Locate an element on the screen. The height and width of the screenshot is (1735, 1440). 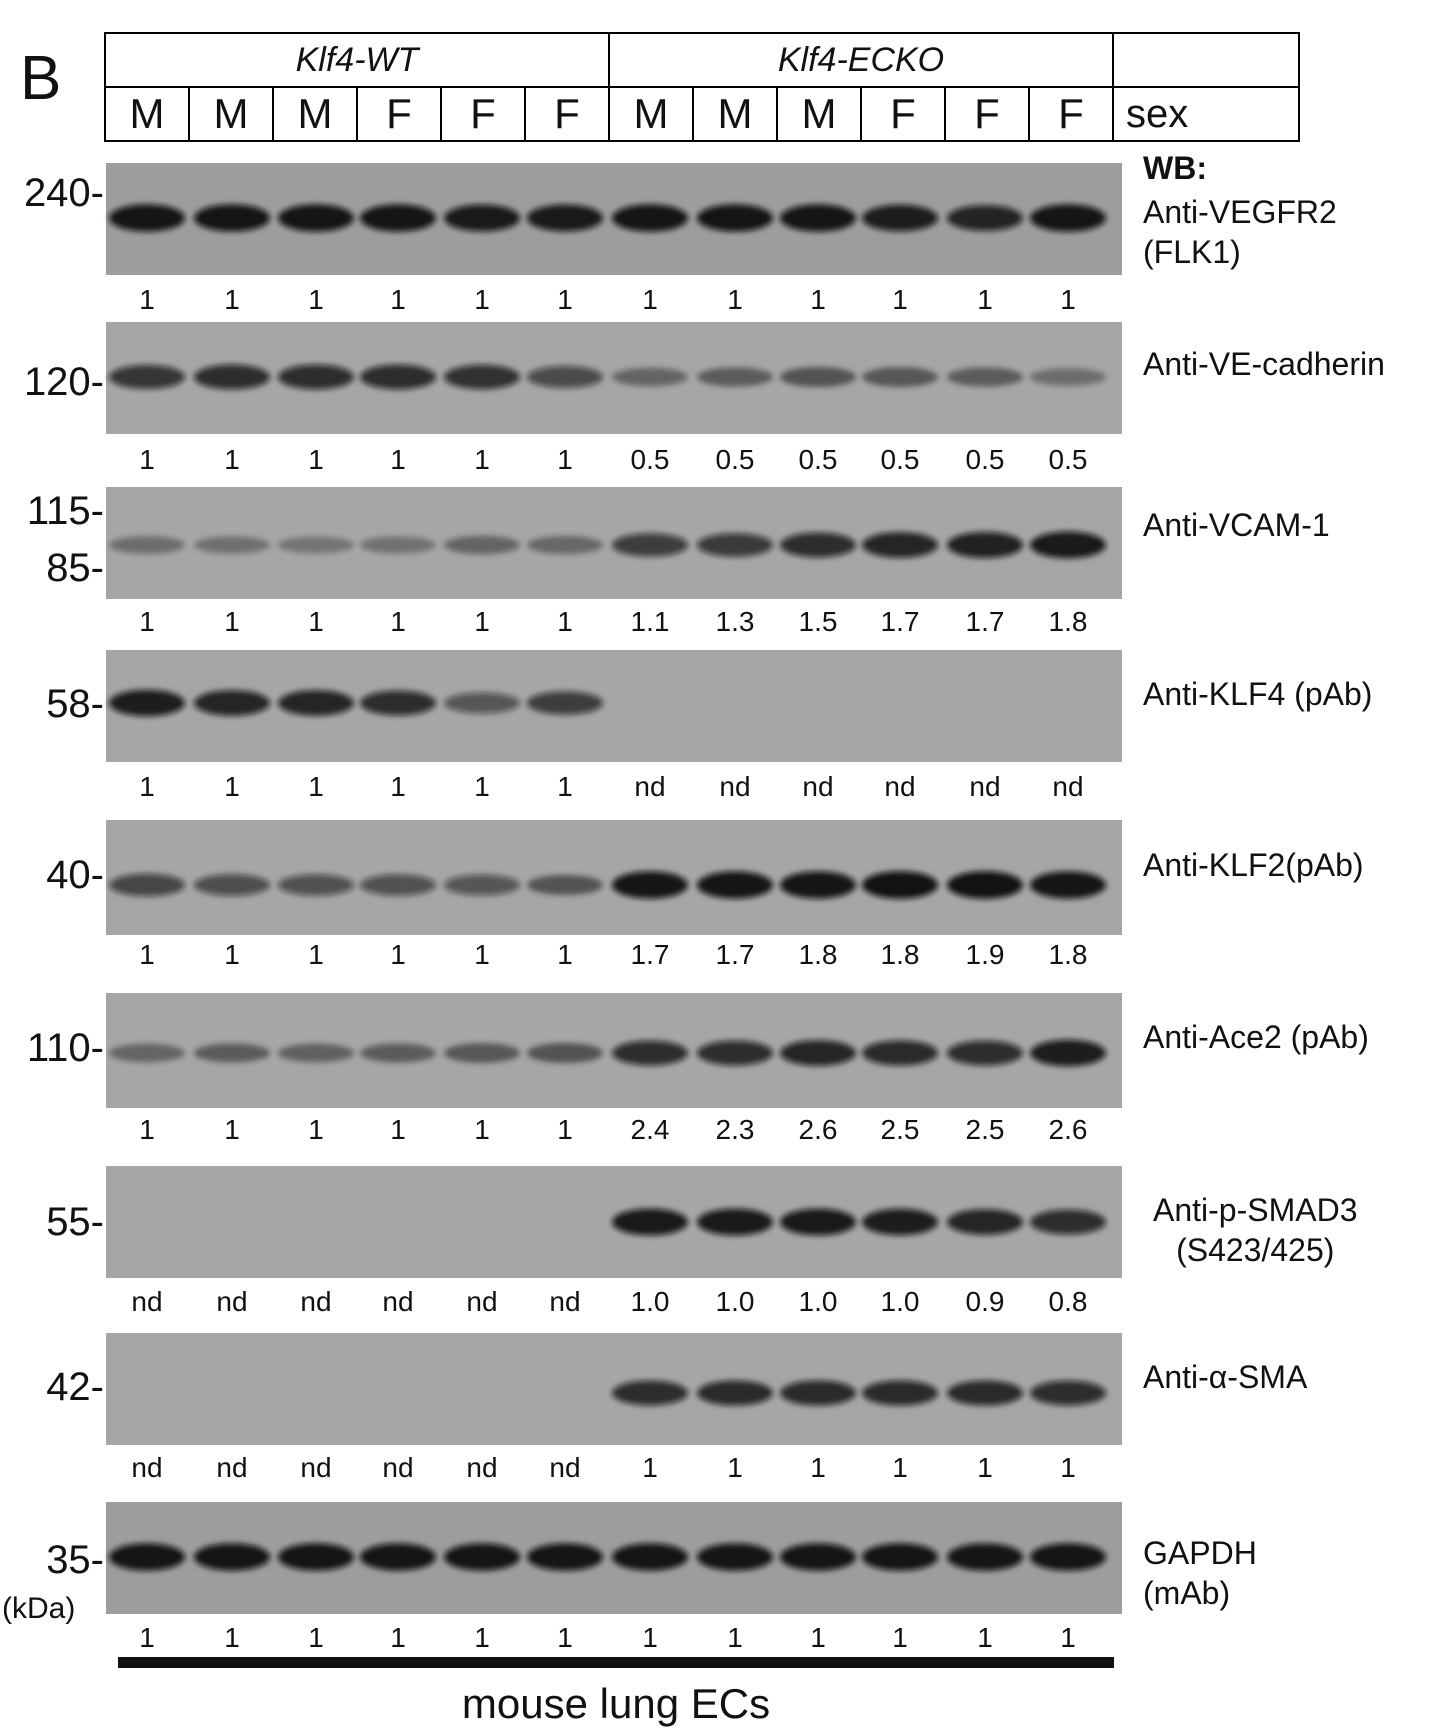
antibody-label-line: Anti-KLF2(pAb) is located at coordinates (1253, 865).